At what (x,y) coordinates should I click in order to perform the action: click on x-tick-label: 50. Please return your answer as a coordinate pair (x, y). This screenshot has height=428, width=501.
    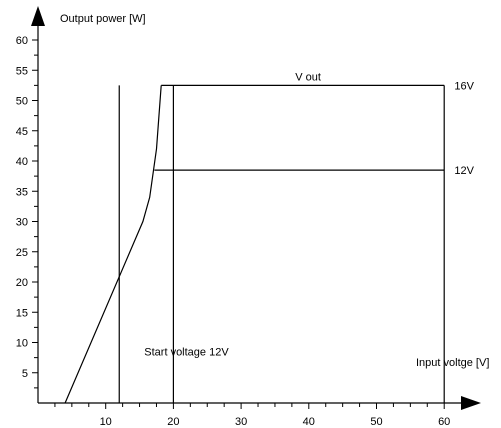
    Looking at the image, I should click on (376, 422).